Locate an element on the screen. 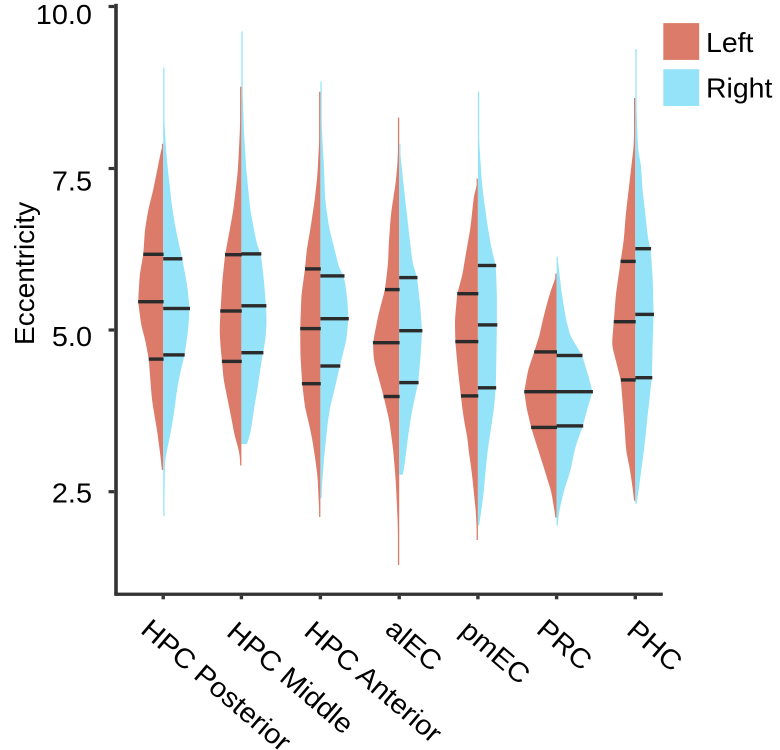  svg-text: 2.5 is located at coordinates (72, 492).